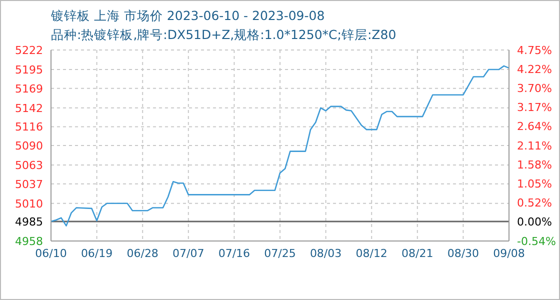 The height and width of the screenshot is (300, 560). Describe the element at coordinates (188, 253) in the screenshot. I see `x-tick-label: 07/07` at that location.